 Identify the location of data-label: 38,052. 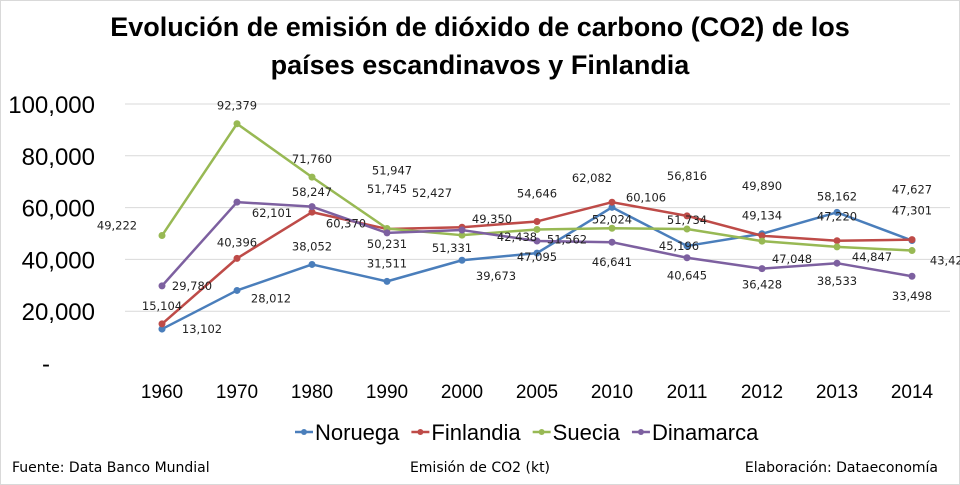
(312, 246).